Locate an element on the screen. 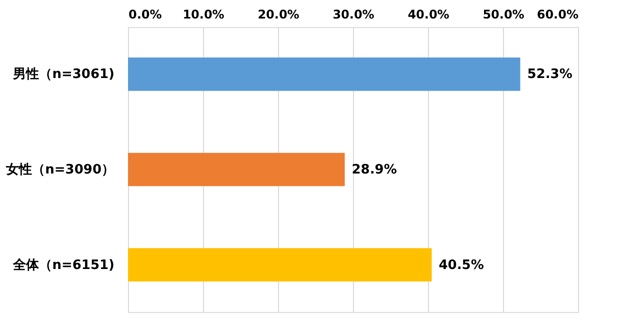  y-tick-label: 男性（n=3061) is located at coordinates (63, 74).